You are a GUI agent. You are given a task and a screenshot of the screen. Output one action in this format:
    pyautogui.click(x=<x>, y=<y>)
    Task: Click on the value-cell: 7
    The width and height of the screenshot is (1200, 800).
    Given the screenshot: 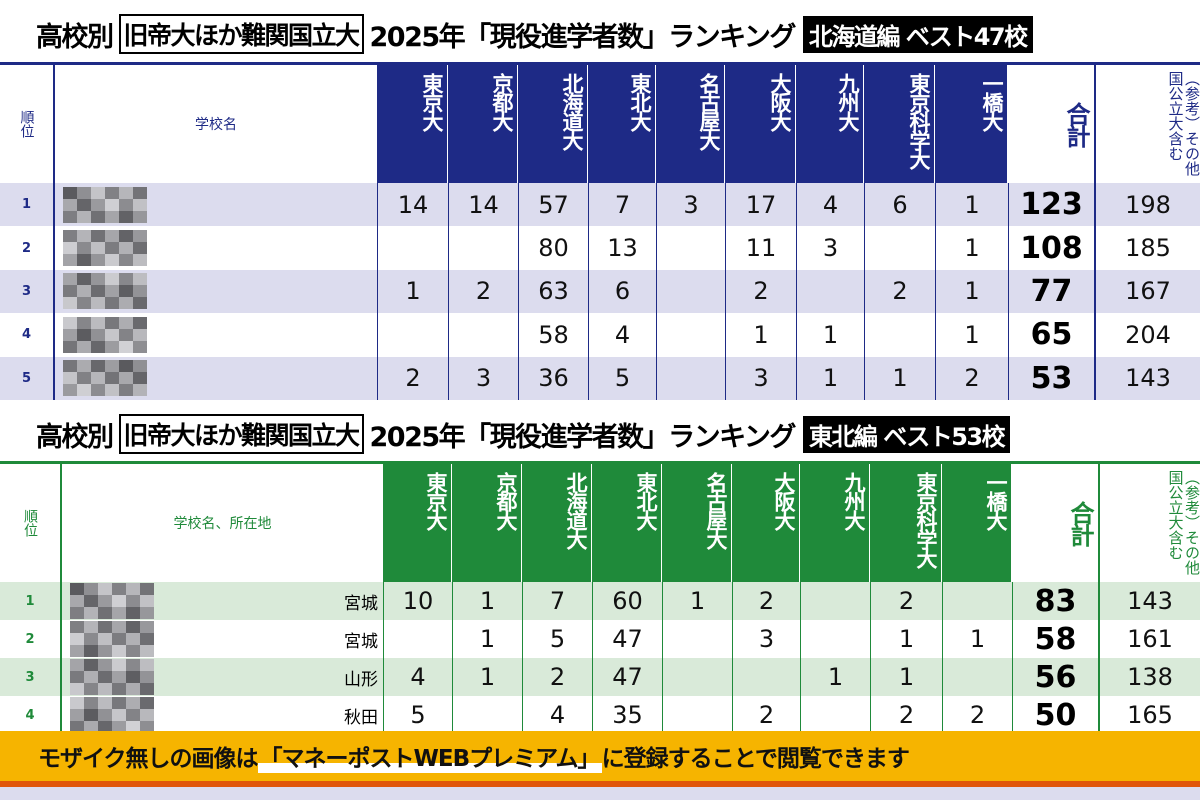 What is the action you would take?
    pyautogui.click(x=622, y=205)
    